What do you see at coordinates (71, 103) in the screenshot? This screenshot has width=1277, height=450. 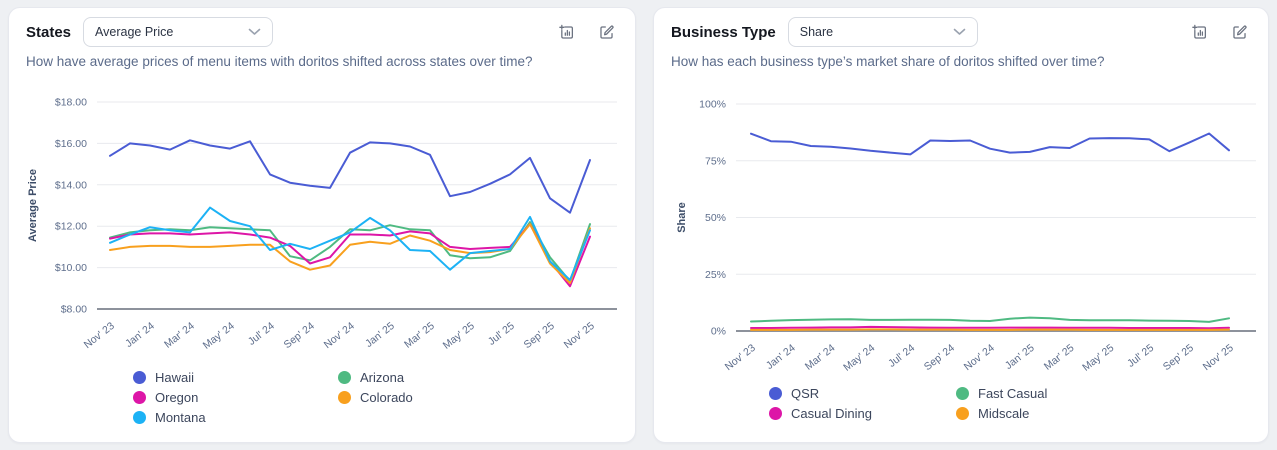 I see `y-tick-label: $18.00` at bounding box center [71, 103].